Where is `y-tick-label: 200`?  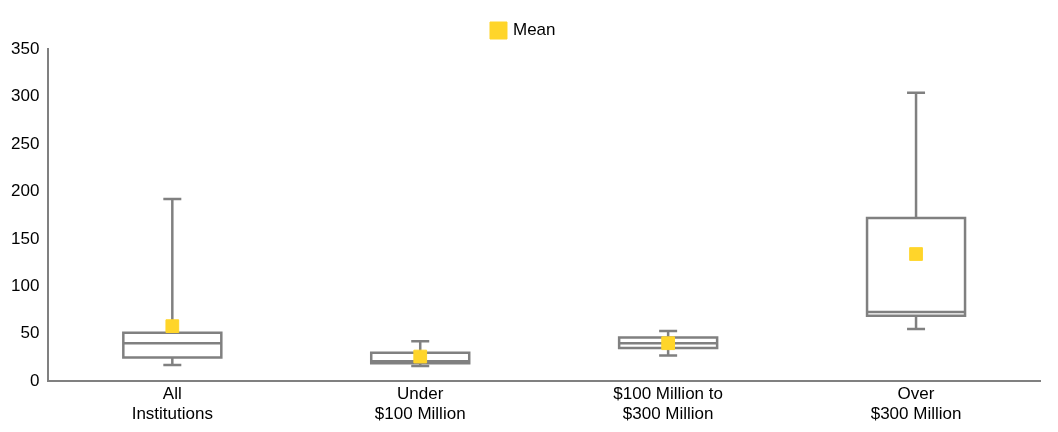
y-tick-label: 200 is located at coordinates (25, 191).